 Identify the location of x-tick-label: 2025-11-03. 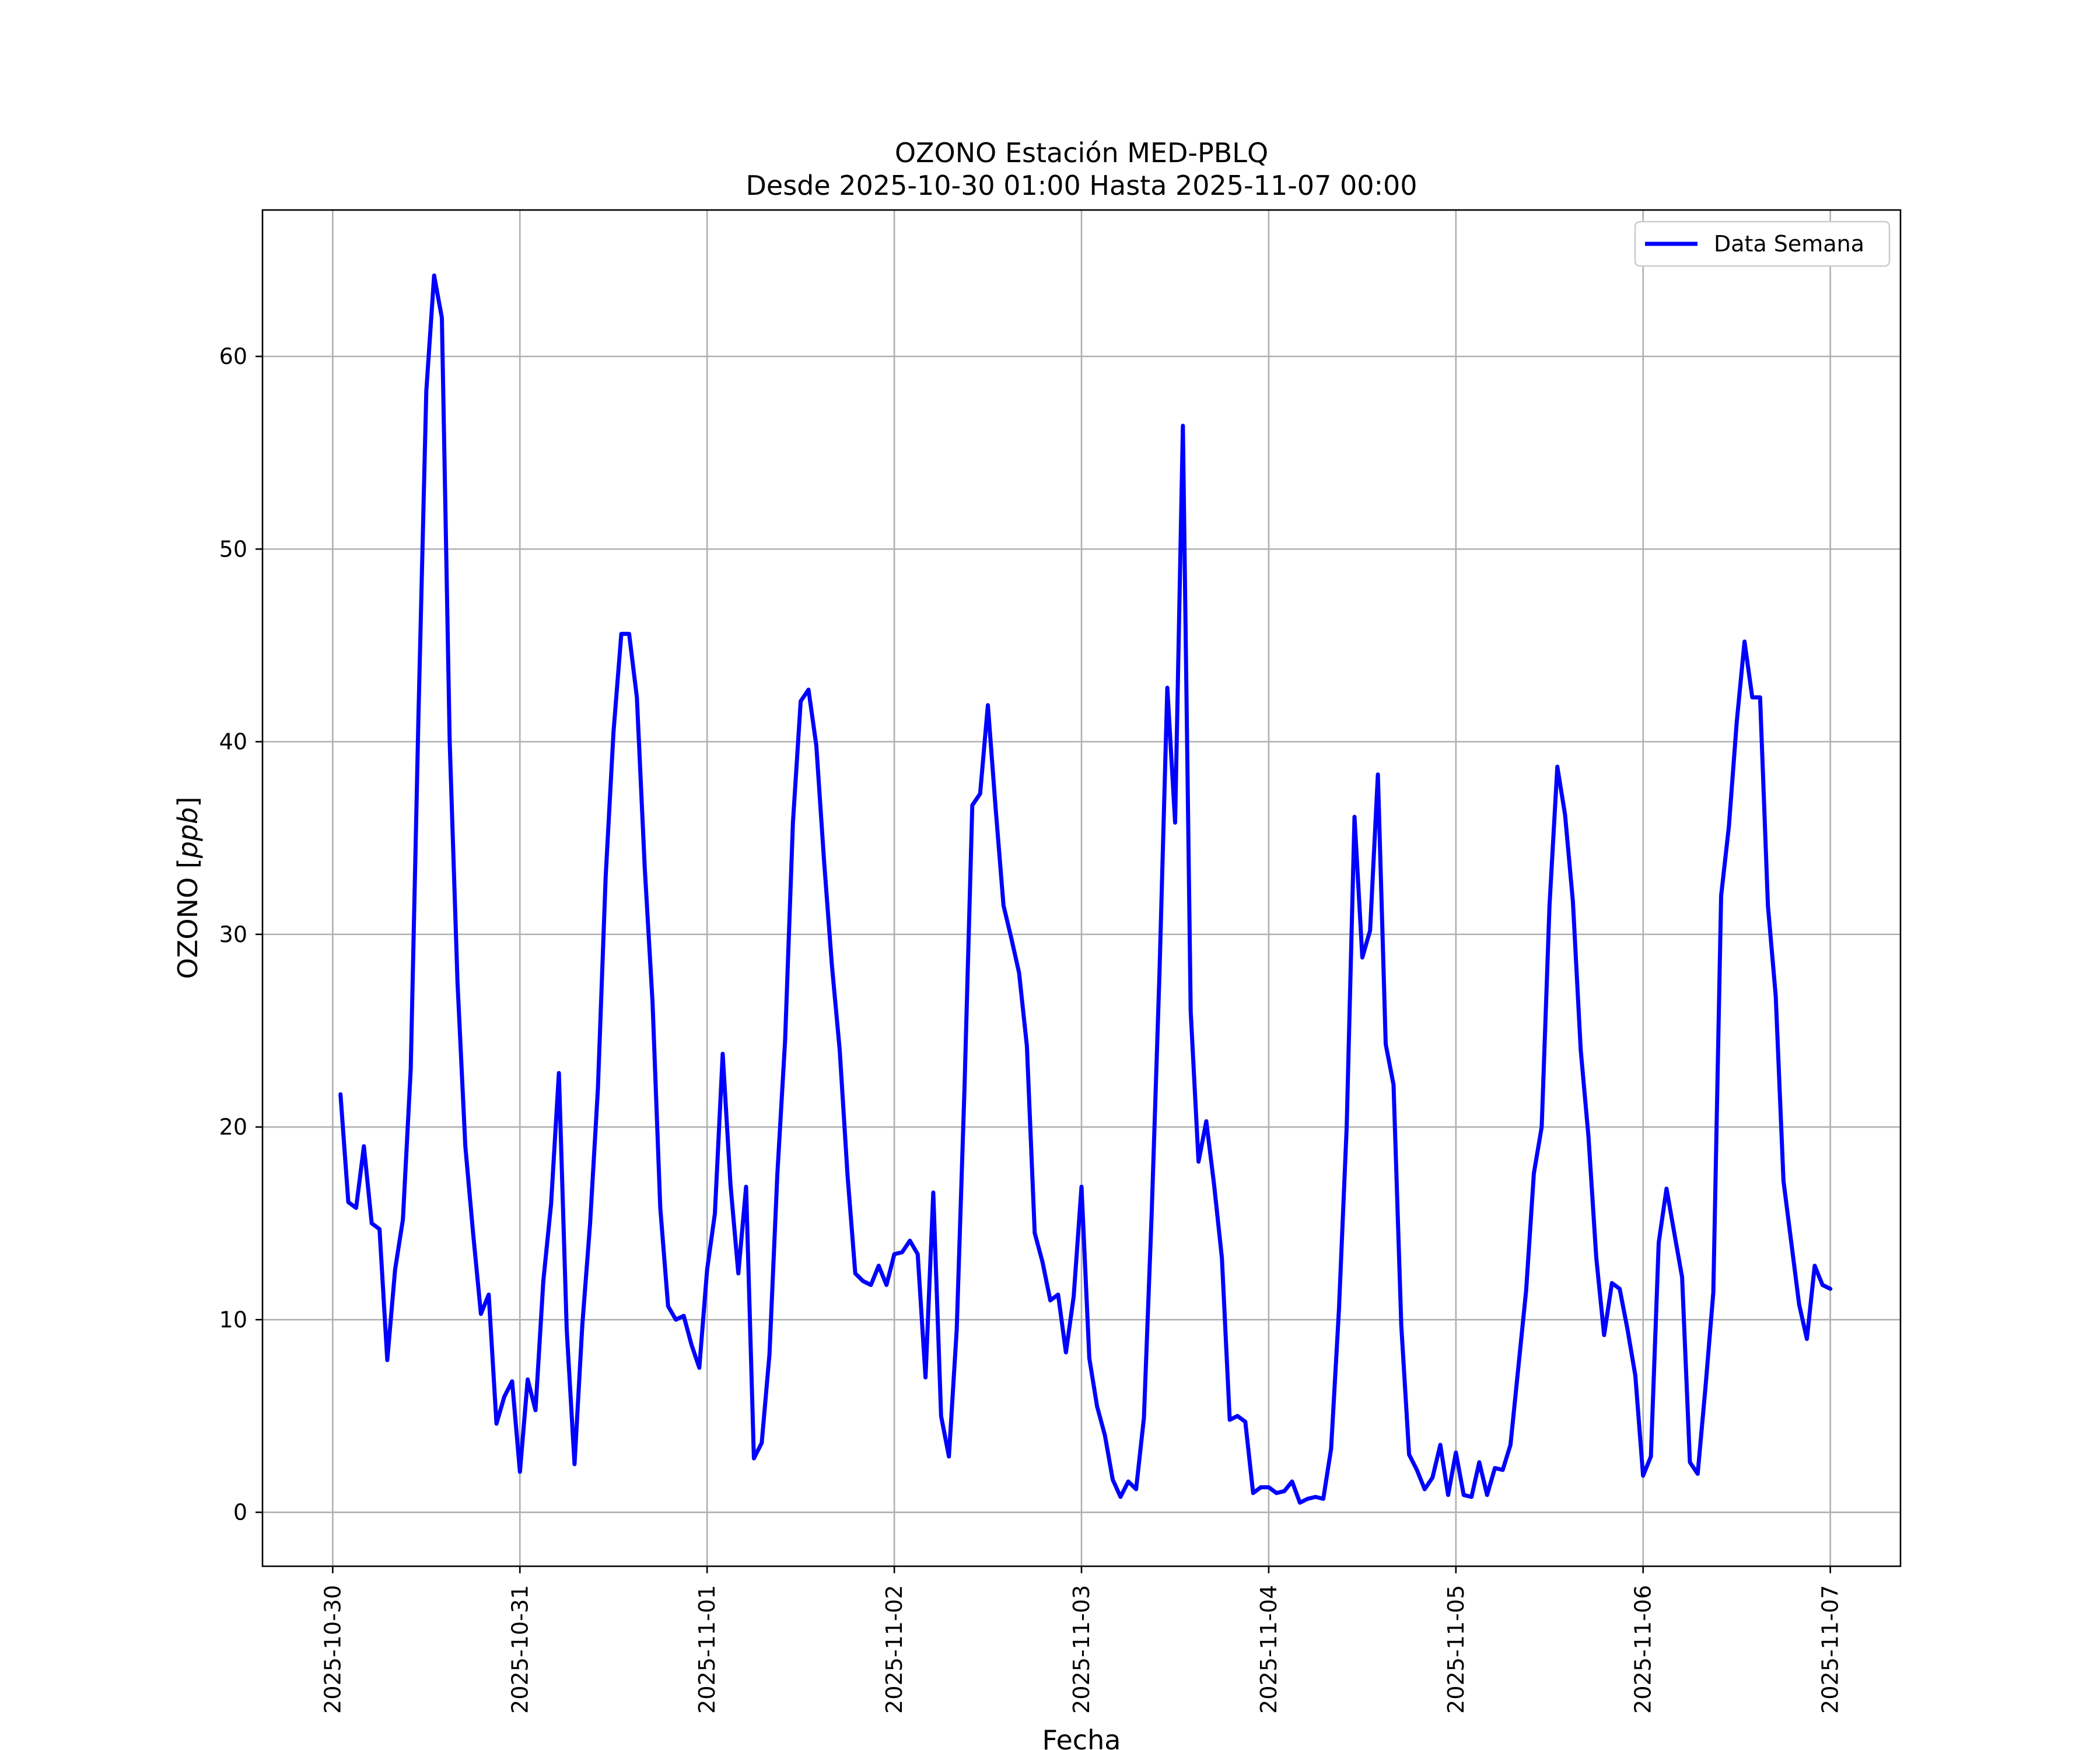
(1081, 1650).